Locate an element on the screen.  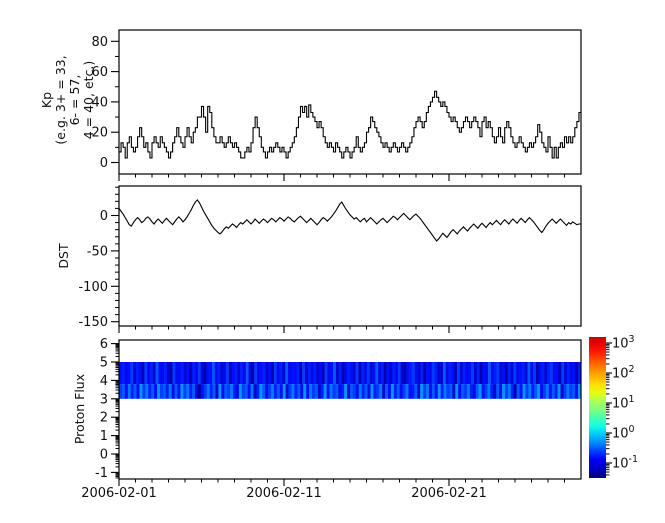
kp-series-line is located at coordinates (350, 124).